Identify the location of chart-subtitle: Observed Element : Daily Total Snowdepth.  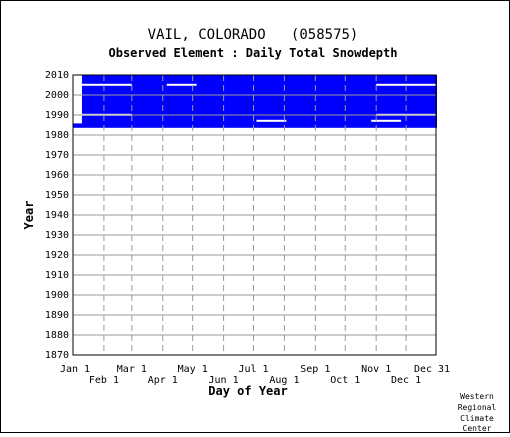
(253, 53).